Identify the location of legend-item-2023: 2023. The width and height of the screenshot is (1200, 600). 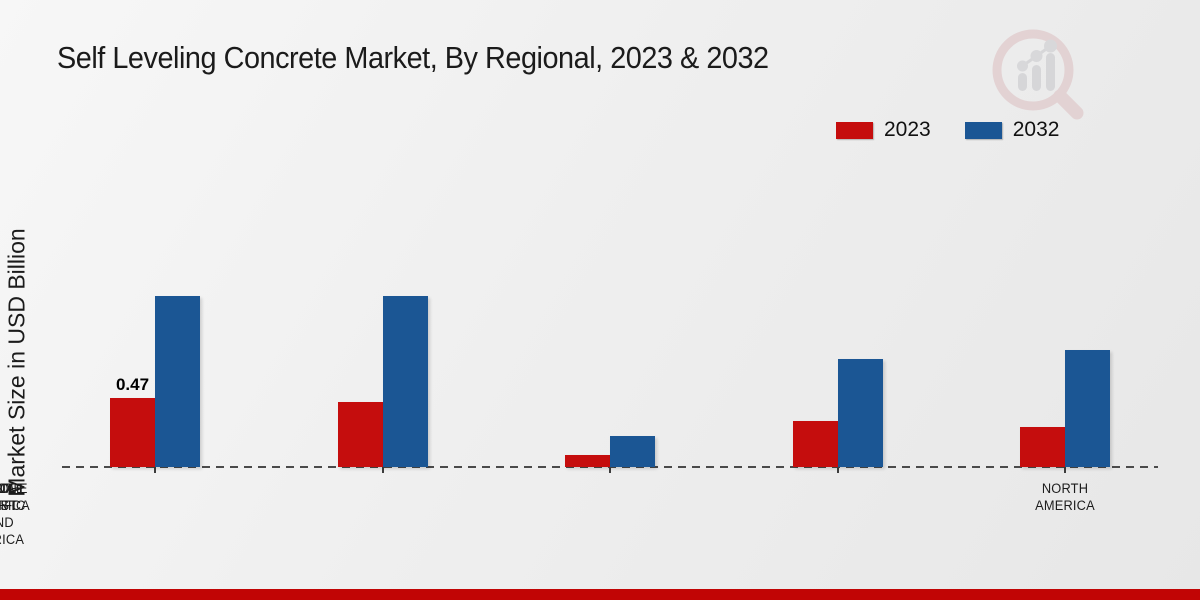
(883, 130).